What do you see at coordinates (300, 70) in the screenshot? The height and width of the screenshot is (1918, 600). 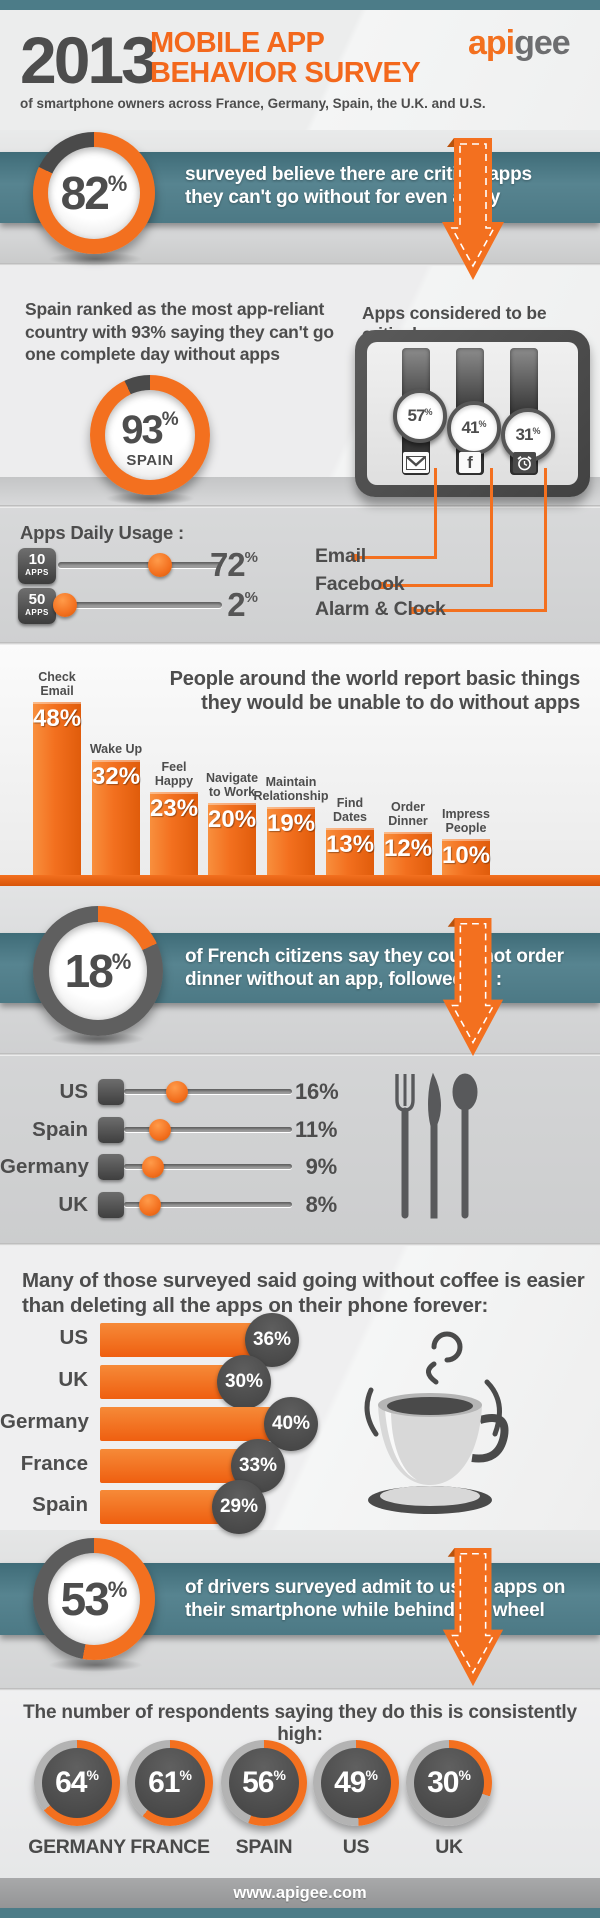 I see `header-bg` at bounding box center [300, 70].